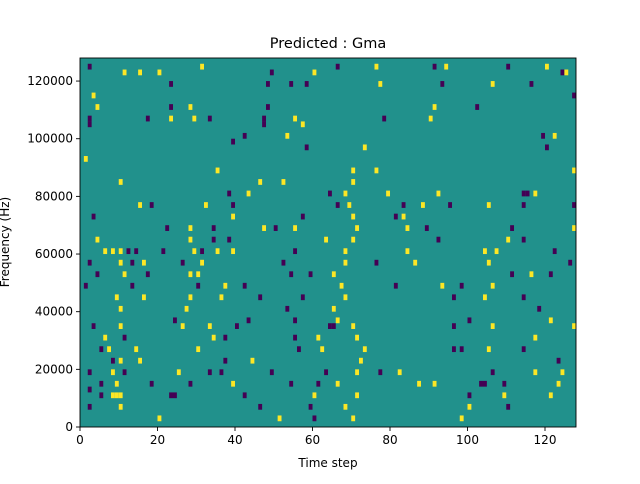 The height and width of the screenshot is (484, 640). What do you see at coordinates (327, 463) in the screenshot?
I see `x-axis-label: Time step` at bounding box center [327, 463].